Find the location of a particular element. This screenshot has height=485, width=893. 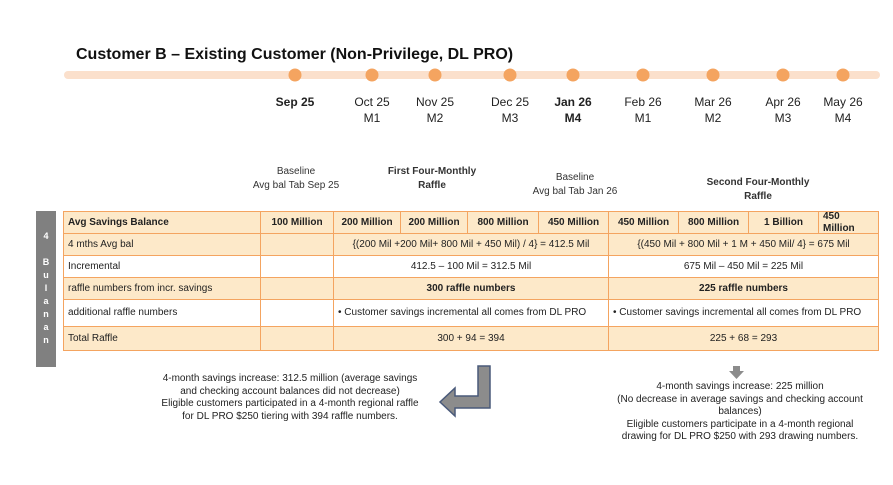

month: Feb 26 is located at coordinates (643, 102).